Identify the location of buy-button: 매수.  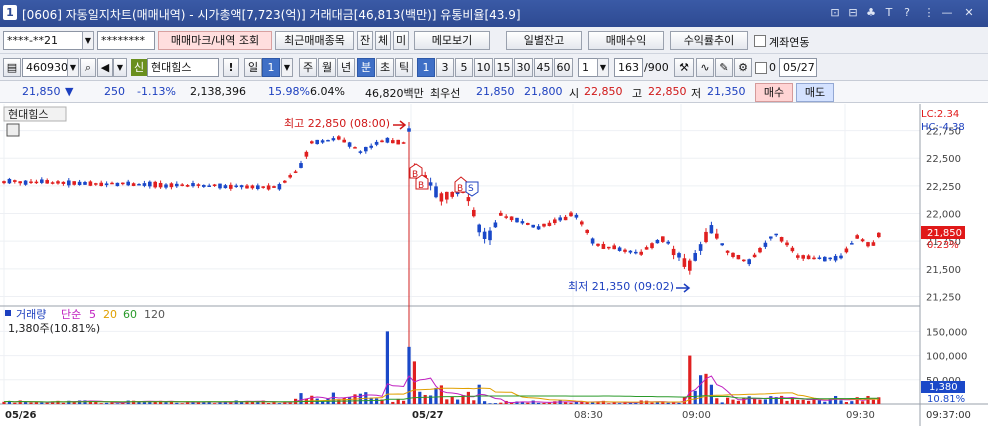
(774, 92).